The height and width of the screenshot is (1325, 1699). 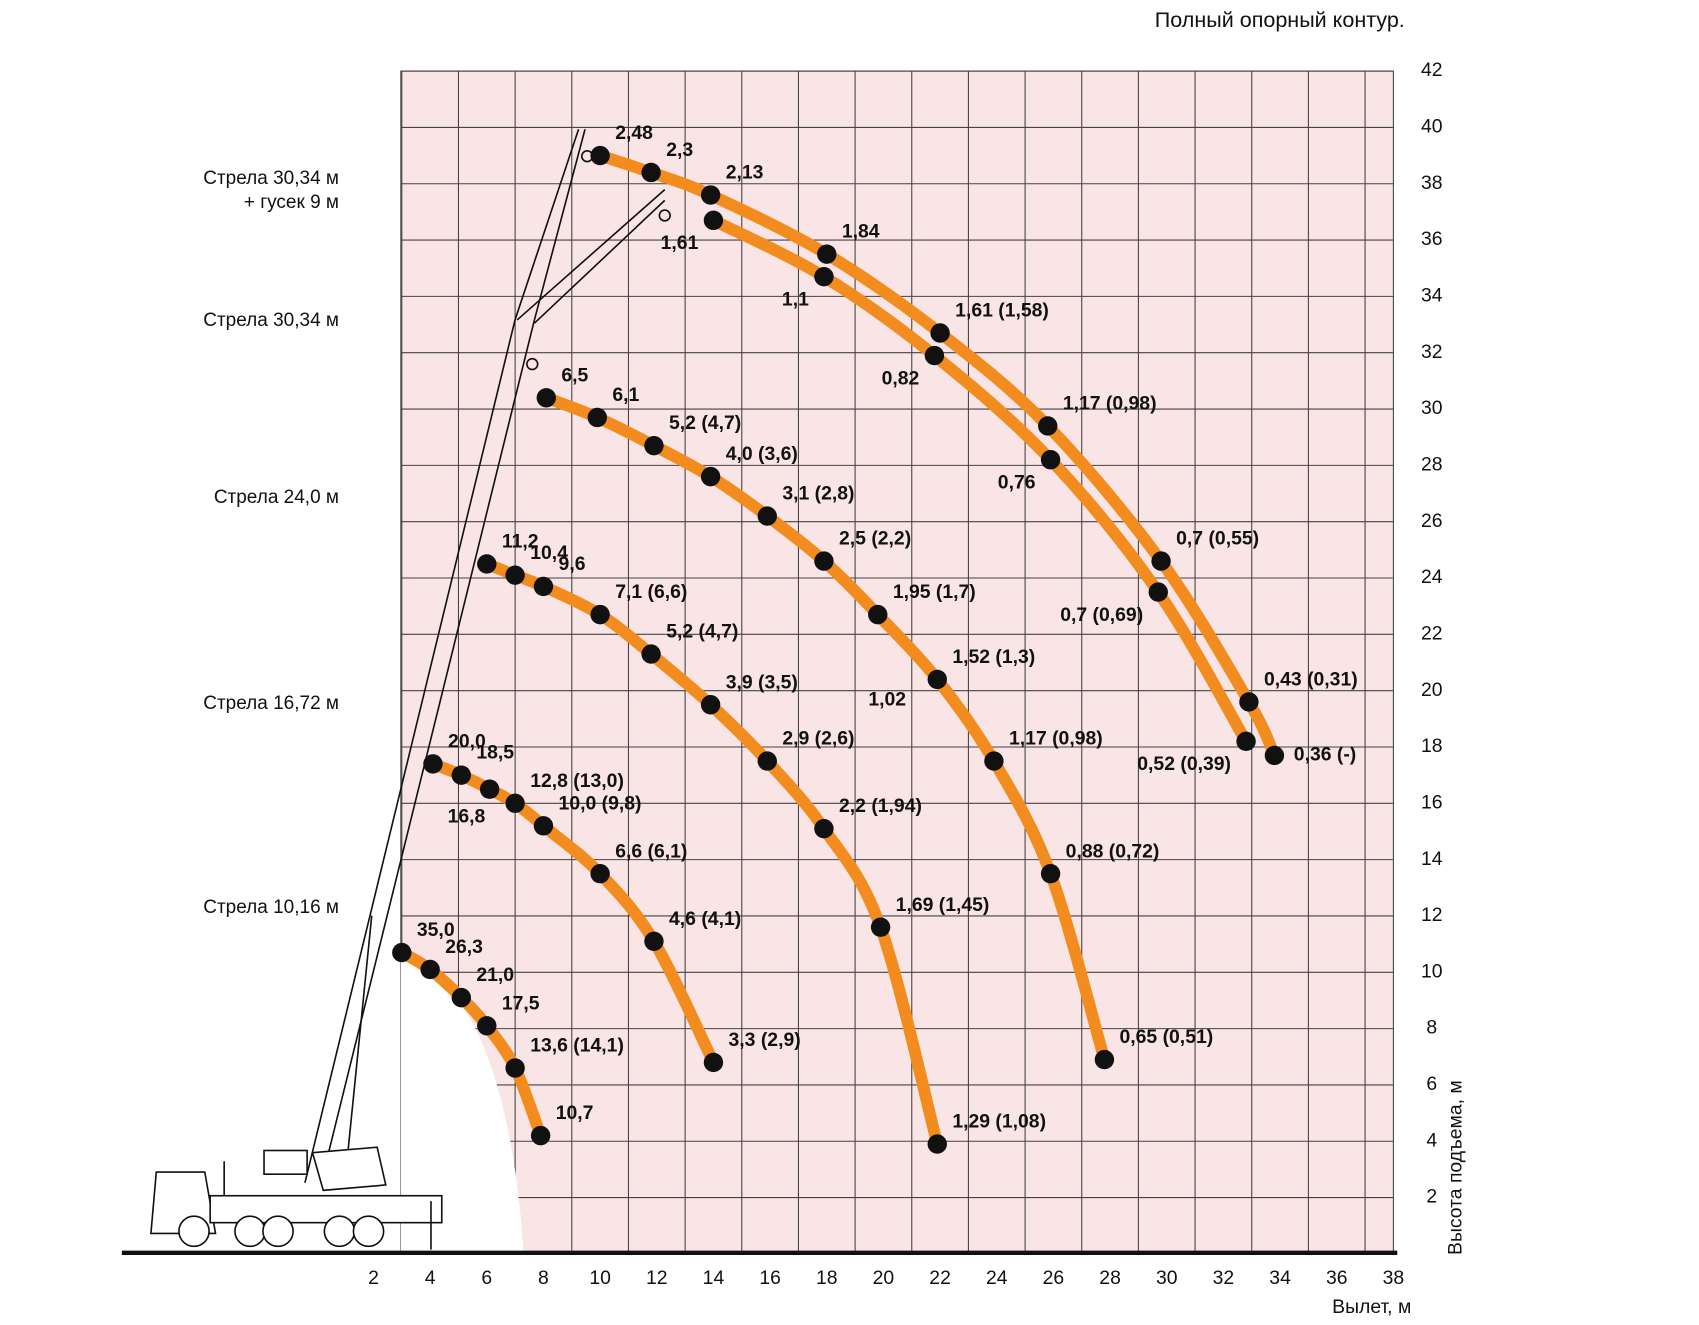 What do you see at coordinates (1432, 690) in the screenshot?
I see `y-tick-label: 20` at bounding box center [1432, 690].